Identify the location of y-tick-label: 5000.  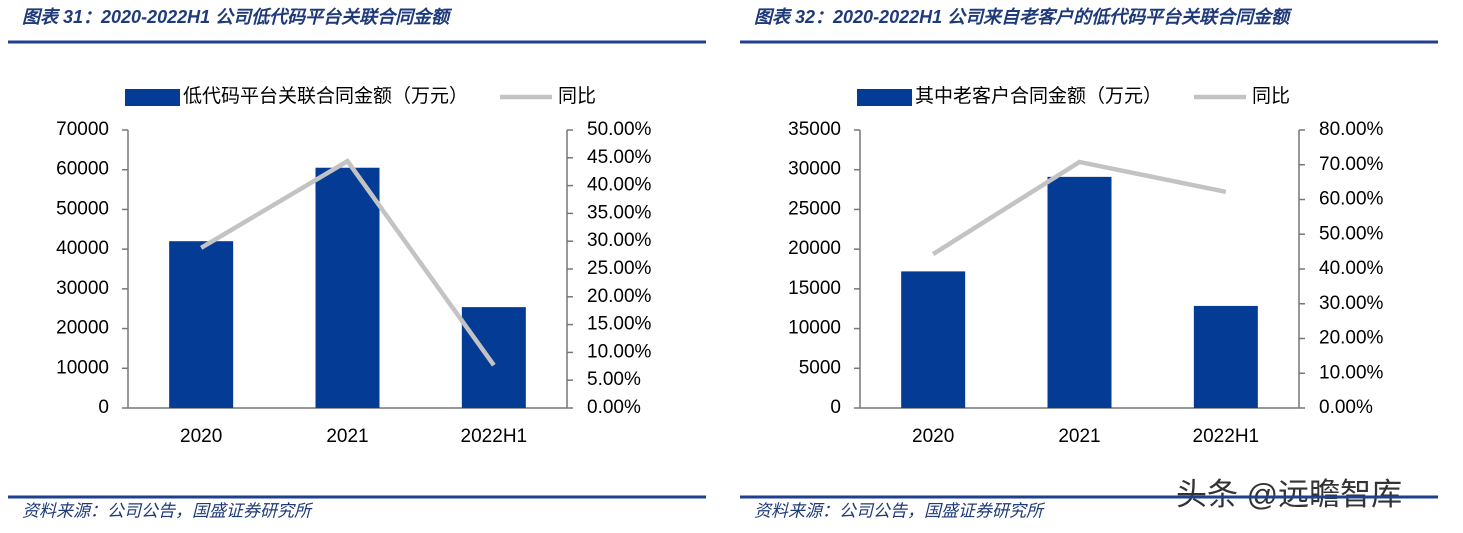
(820, 367).